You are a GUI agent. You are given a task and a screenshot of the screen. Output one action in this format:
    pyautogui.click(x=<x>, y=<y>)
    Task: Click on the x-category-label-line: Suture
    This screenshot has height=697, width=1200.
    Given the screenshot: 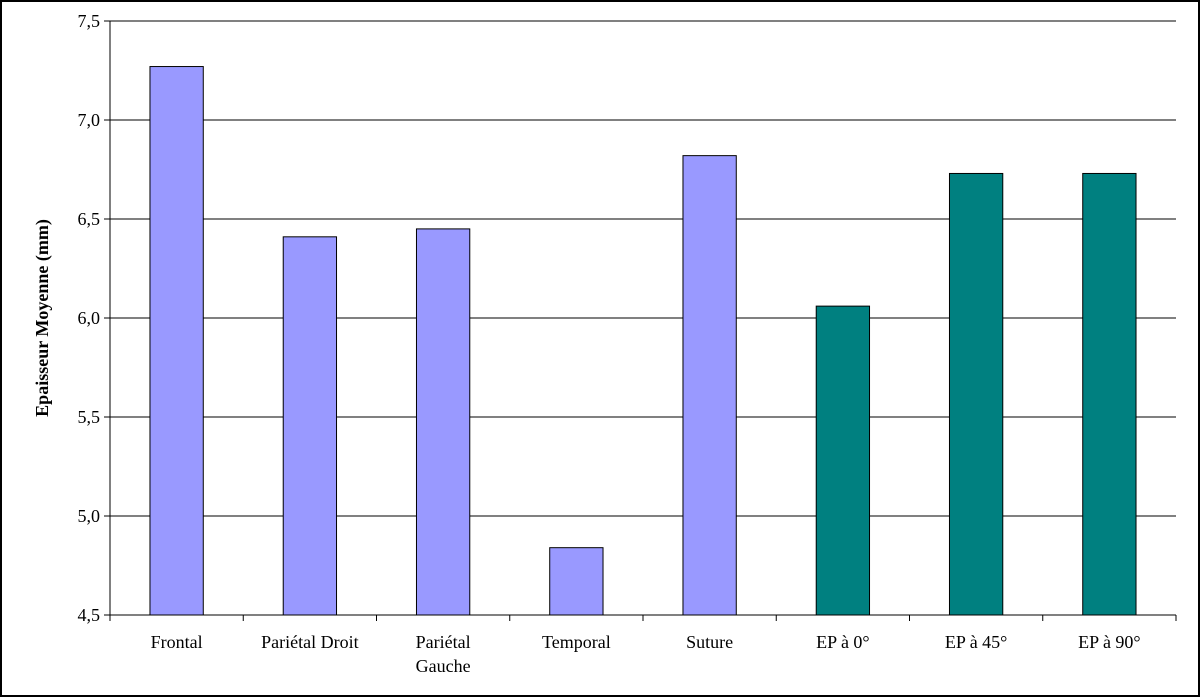 What is the action you would take?
    pyautogui.click(x=709, y=642)
    